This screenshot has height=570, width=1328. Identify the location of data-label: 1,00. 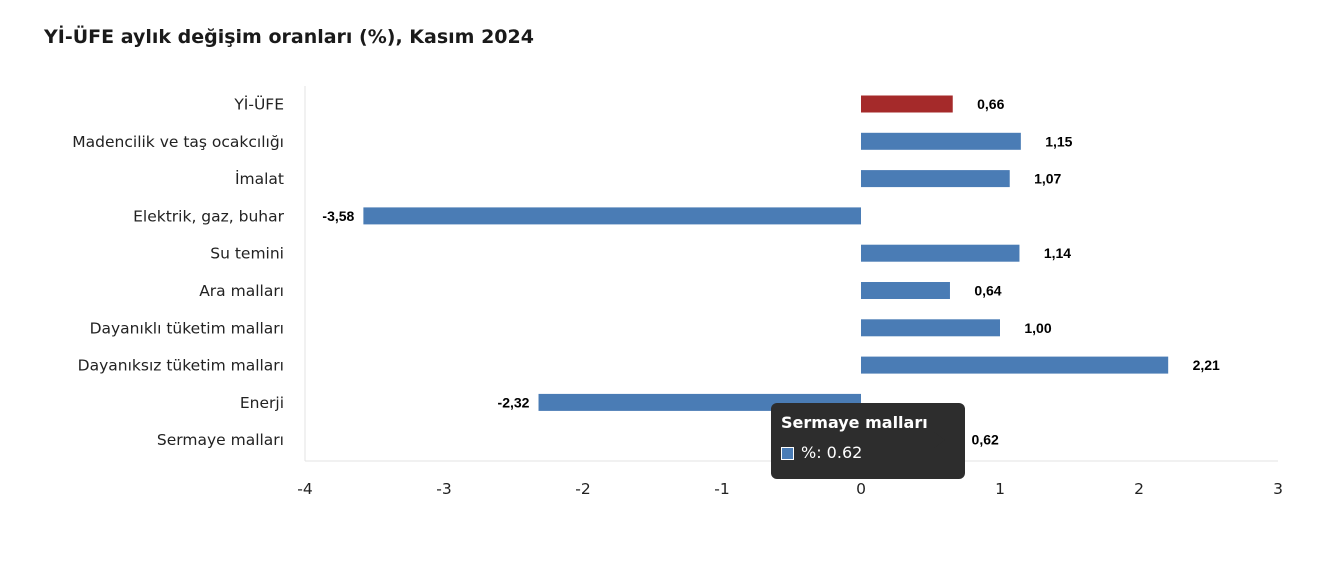
(1037, 328).